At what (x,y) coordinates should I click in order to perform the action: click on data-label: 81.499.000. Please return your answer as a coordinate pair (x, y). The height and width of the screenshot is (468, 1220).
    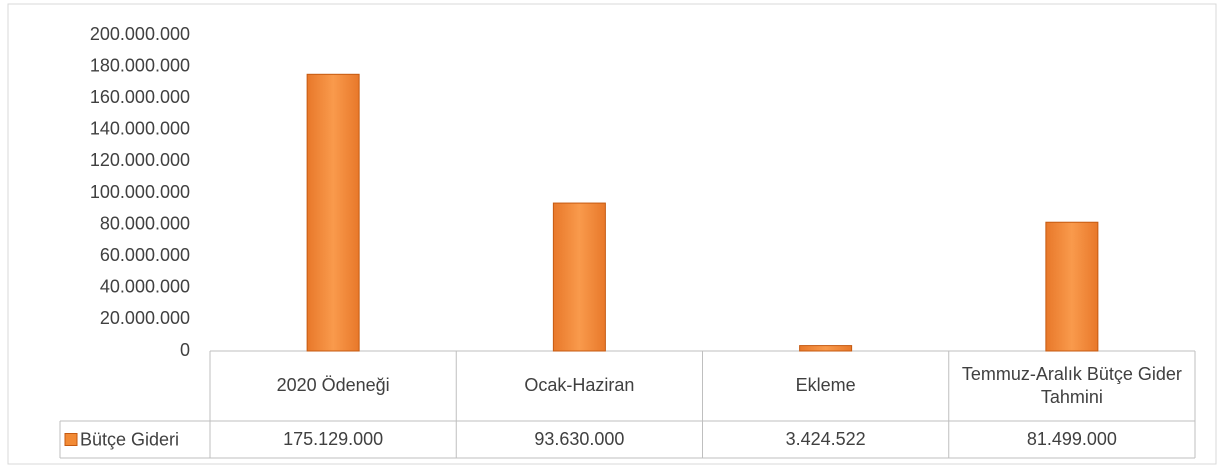
    Looking at the image, I should click on (1071, 438).